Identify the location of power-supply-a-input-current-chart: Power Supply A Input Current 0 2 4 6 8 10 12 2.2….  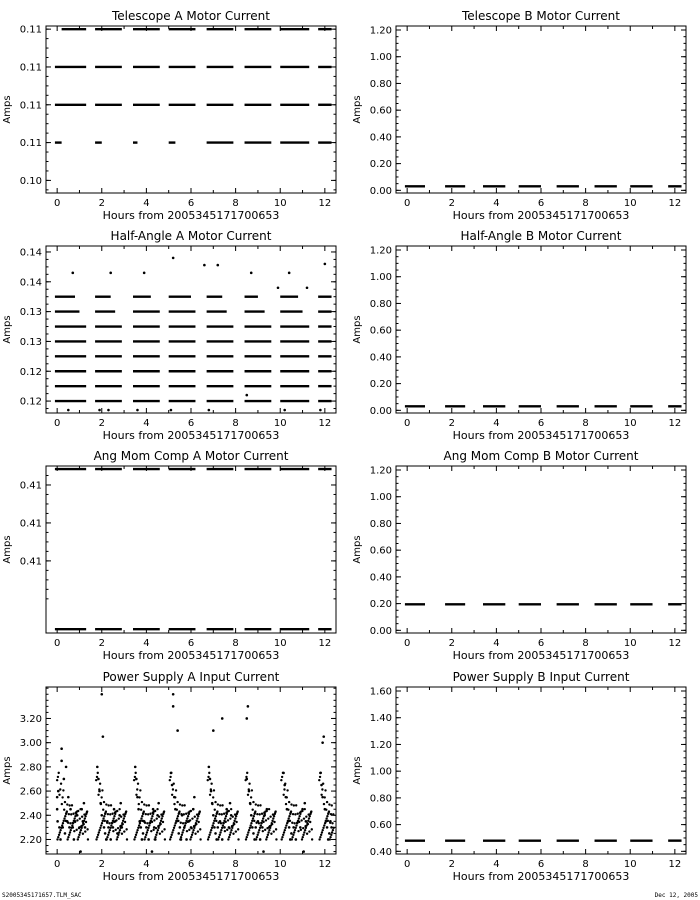
(169, 776).